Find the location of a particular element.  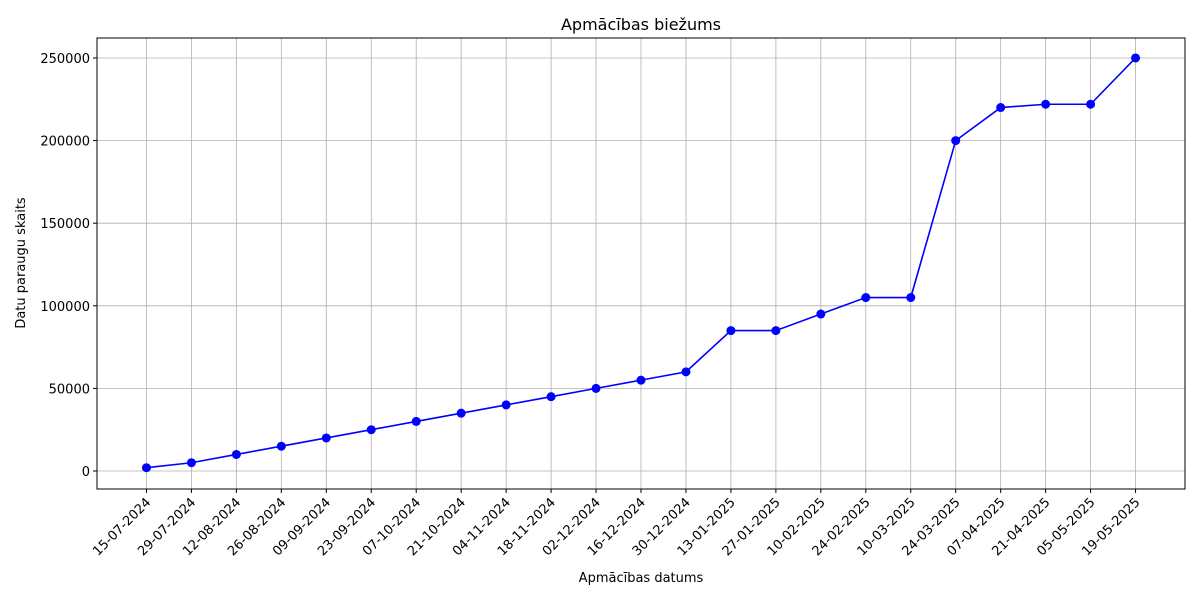

y-axis-label: Datu paraugu skaits is located at coordinates (21, 263).